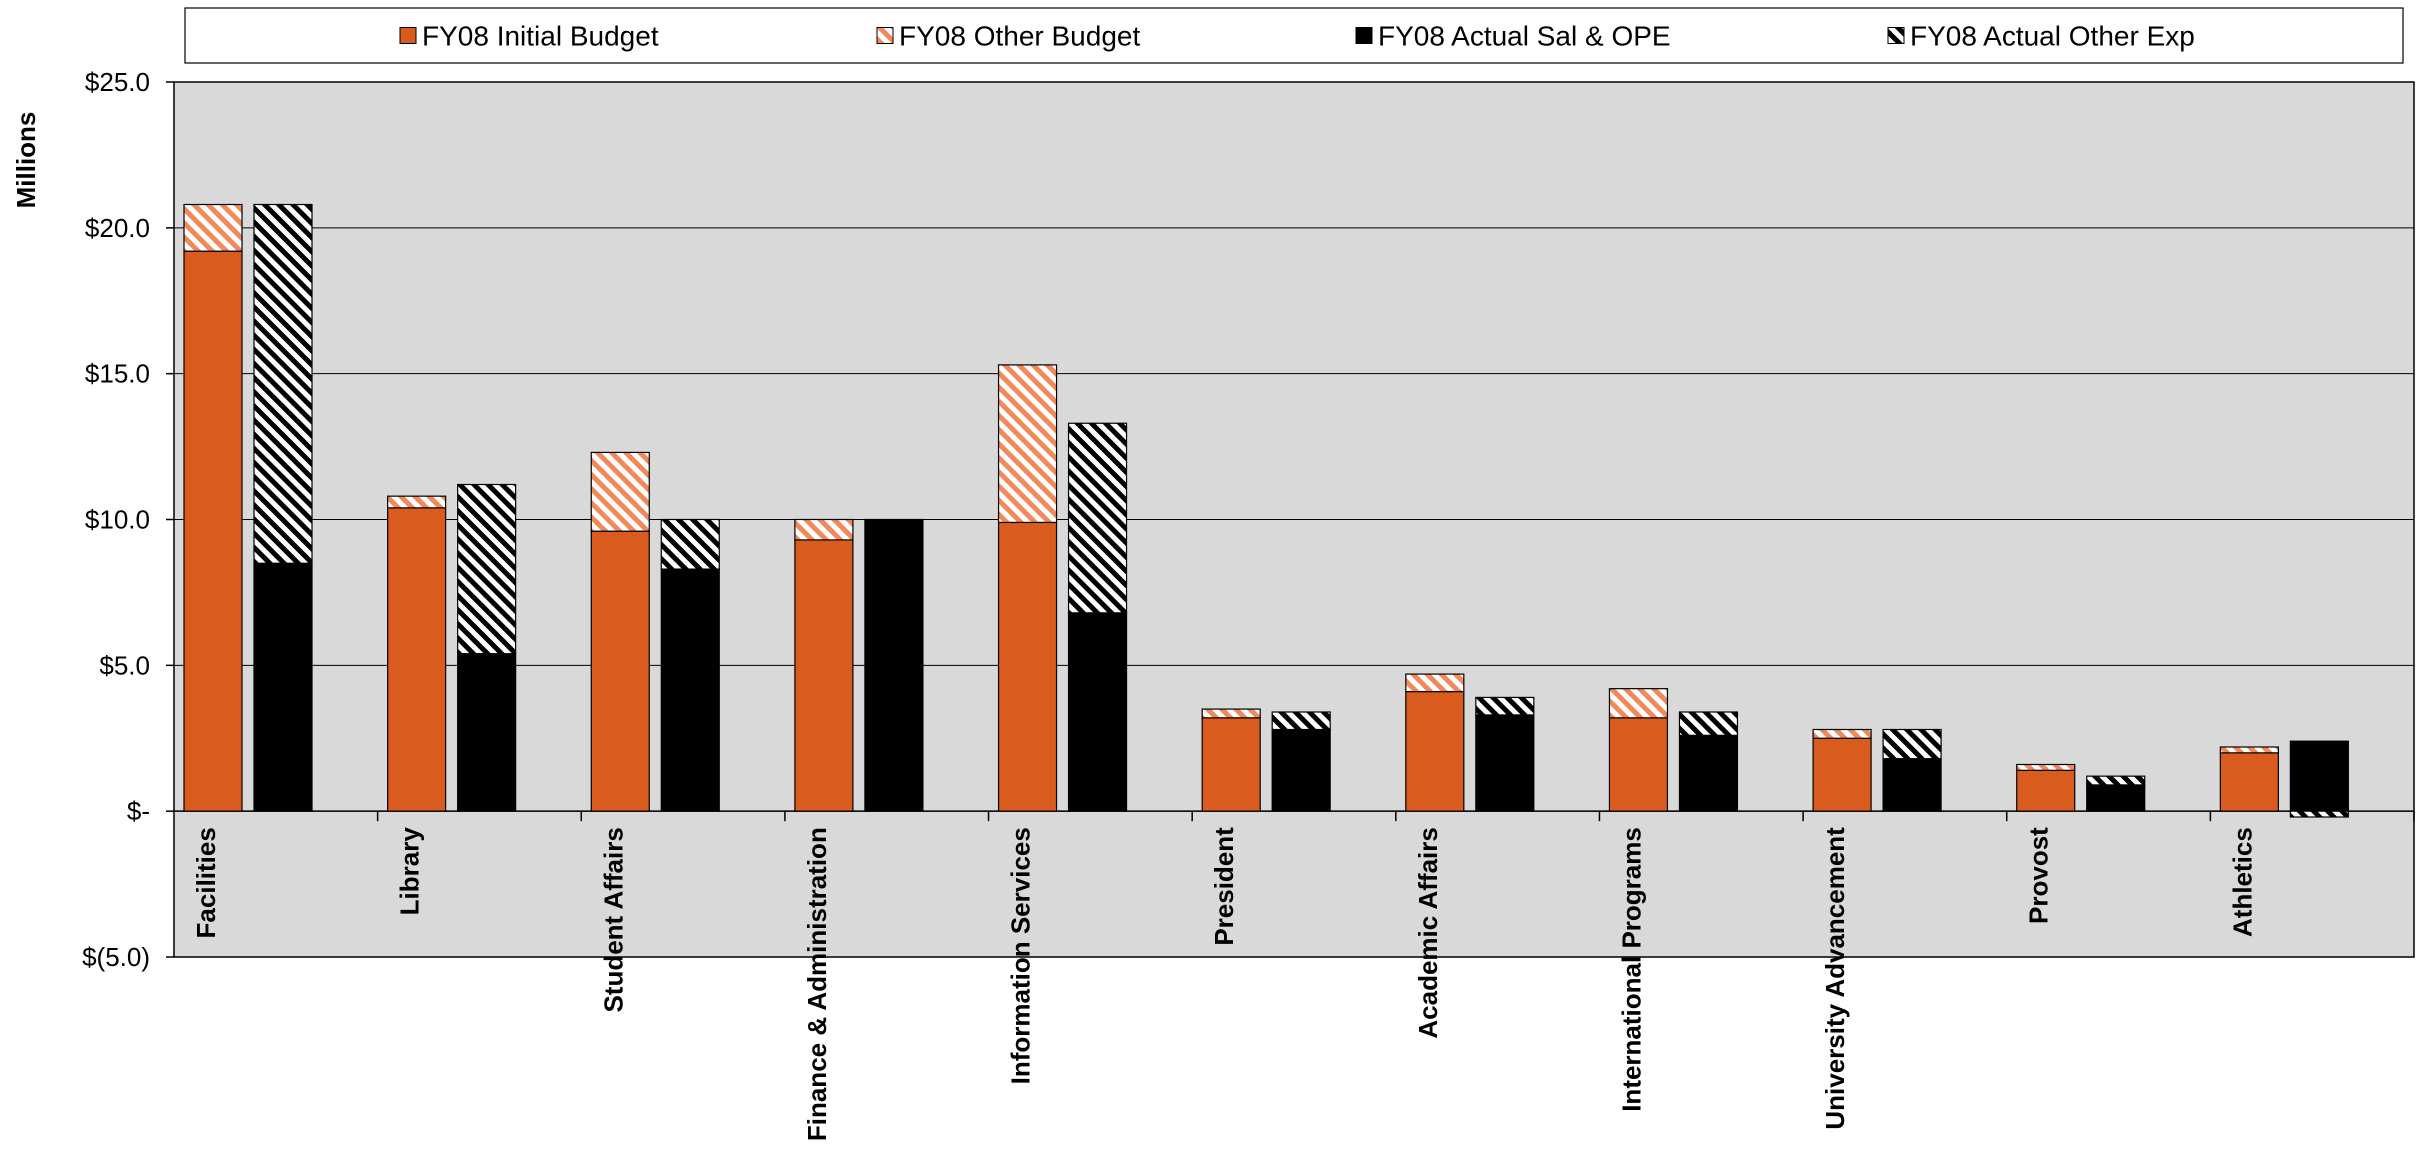 This screenshot has height=1155, width=2420. Describe the element at coordinates (117, 374) in the screenshot. I see `y-tick-label: $15.0` at that location.